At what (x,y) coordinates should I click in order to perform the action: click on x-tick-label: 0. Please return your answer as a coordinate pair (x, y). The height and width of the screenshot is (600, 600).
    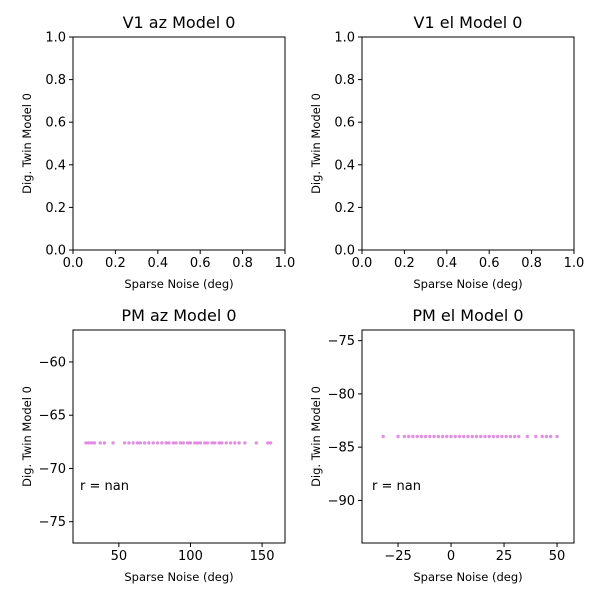
    Looking at the image, I should click on (451, 556).